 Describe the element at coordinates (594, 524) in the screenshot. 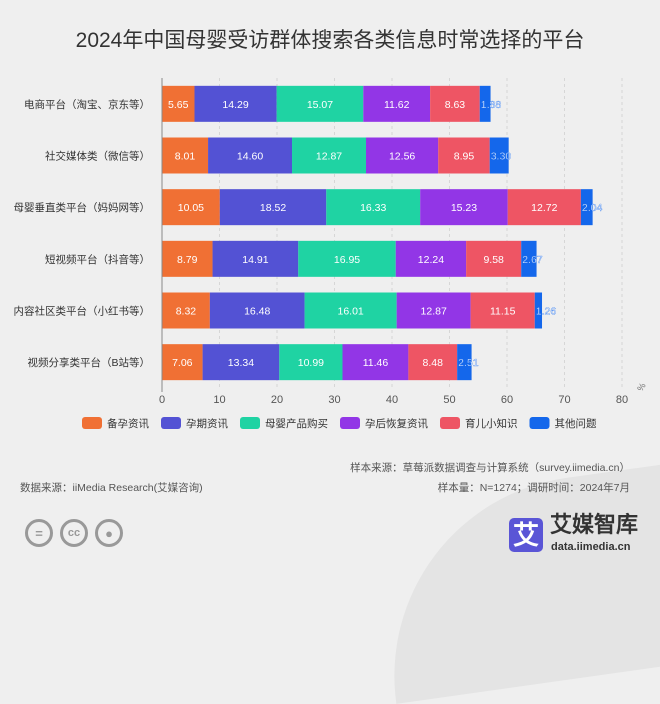

I see `iimedia-logo-name: 艾媒智库` at that location.